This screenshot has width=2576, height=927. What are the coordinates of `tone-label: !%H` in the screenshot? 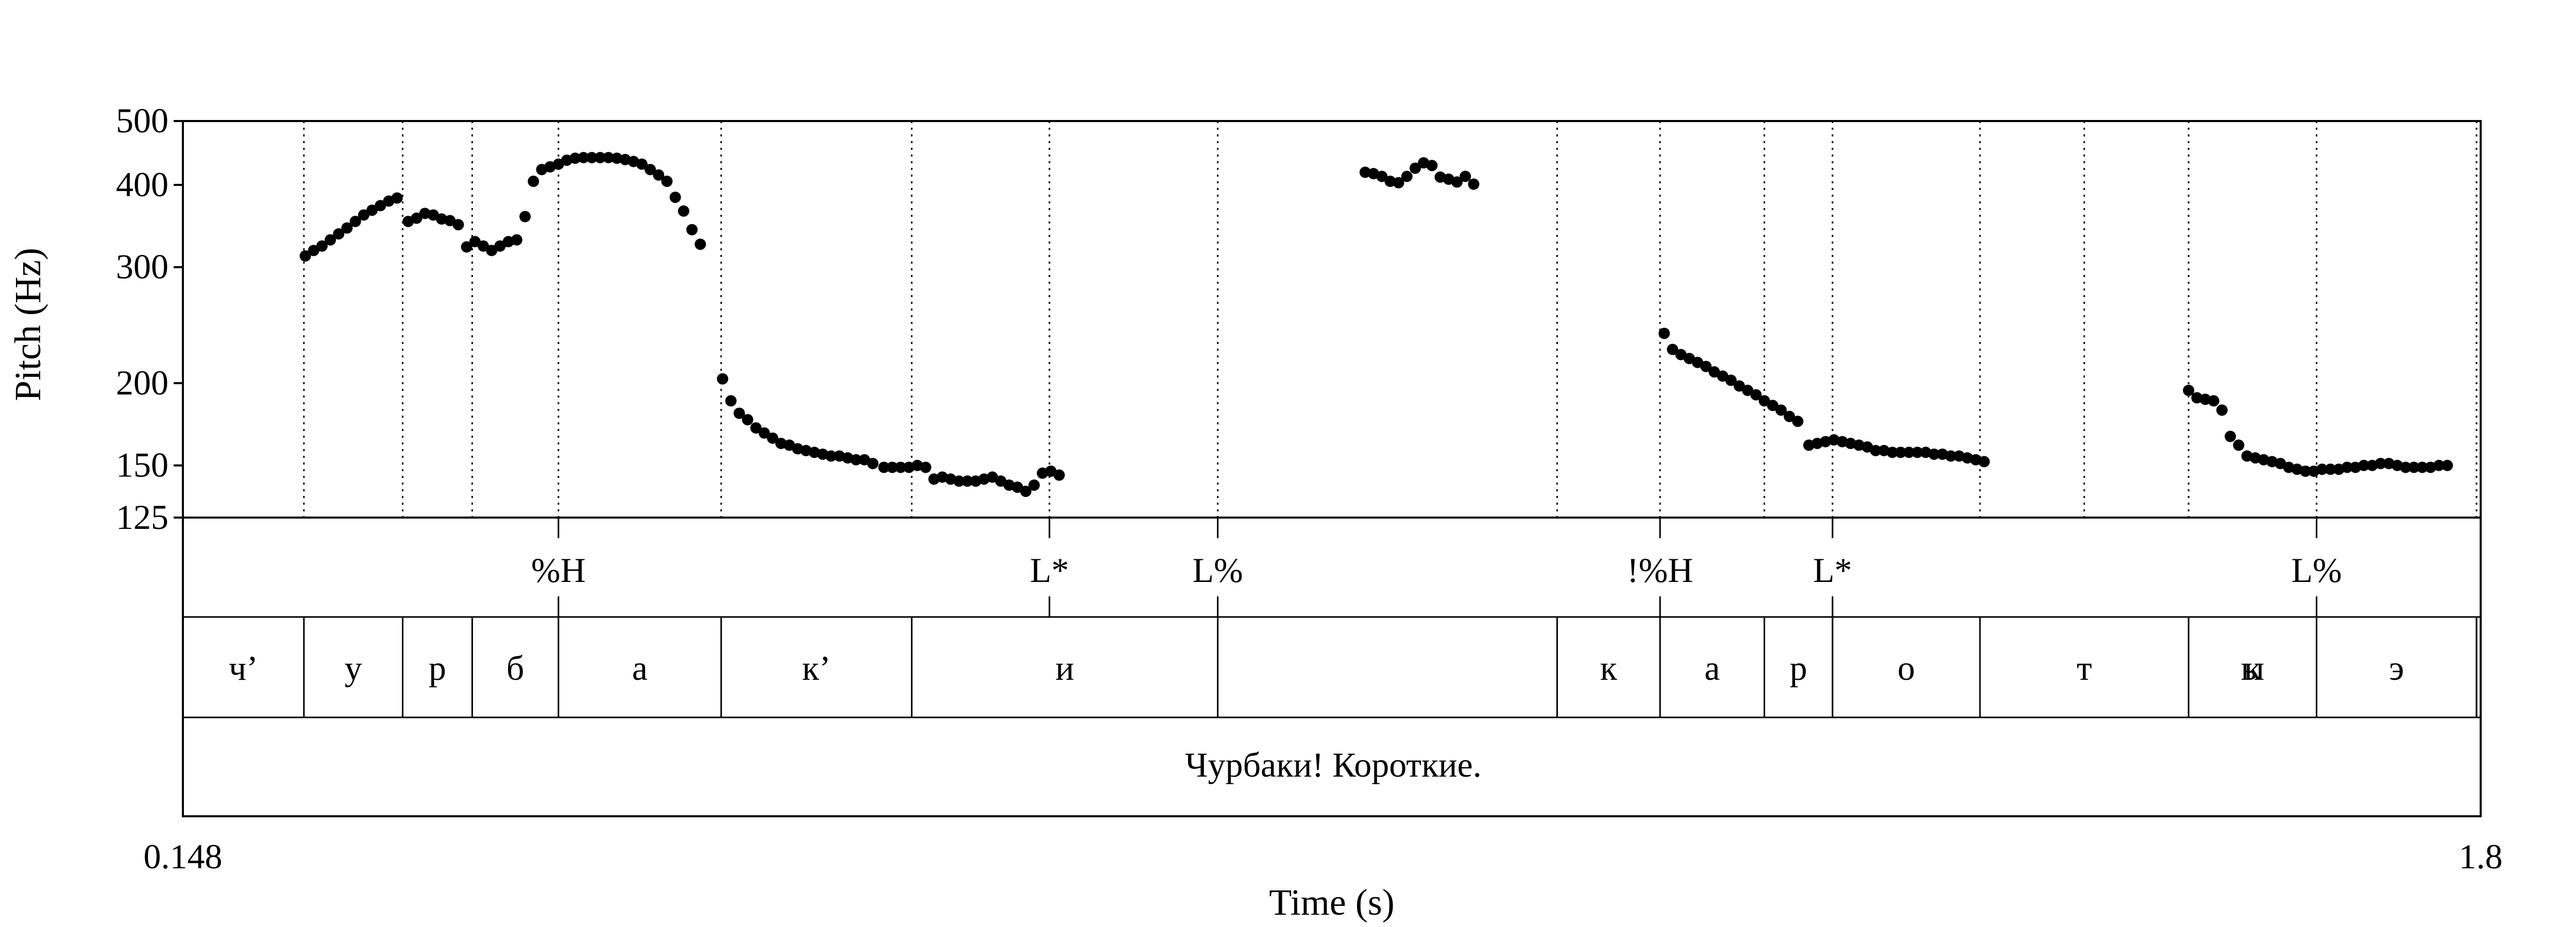 It's located at (1660, 570).